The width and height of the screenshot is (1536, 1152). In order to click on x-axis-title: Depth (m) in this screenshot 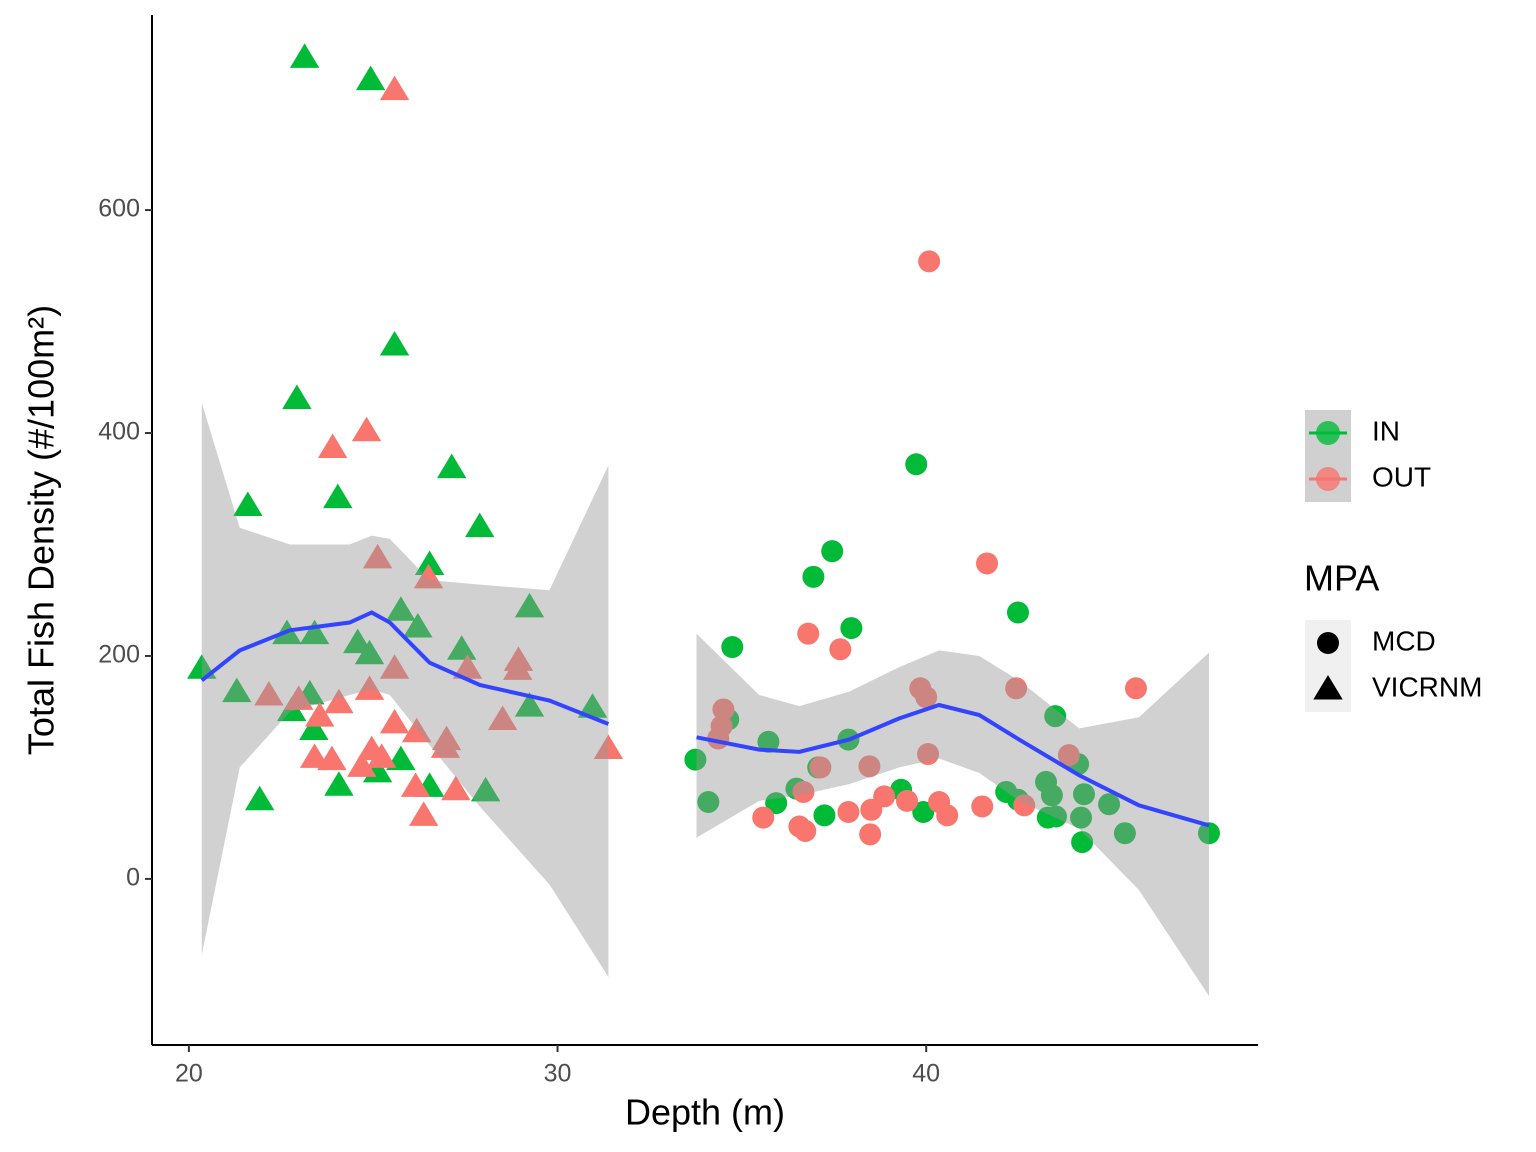, I will do `click(705, 1112)`.